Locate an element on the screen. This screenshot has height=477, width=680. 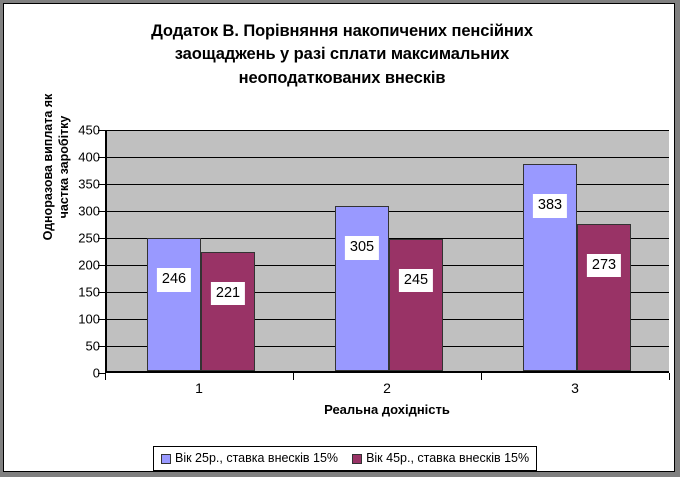
bar-value-label: 383 is located at coordinates (550, 206).